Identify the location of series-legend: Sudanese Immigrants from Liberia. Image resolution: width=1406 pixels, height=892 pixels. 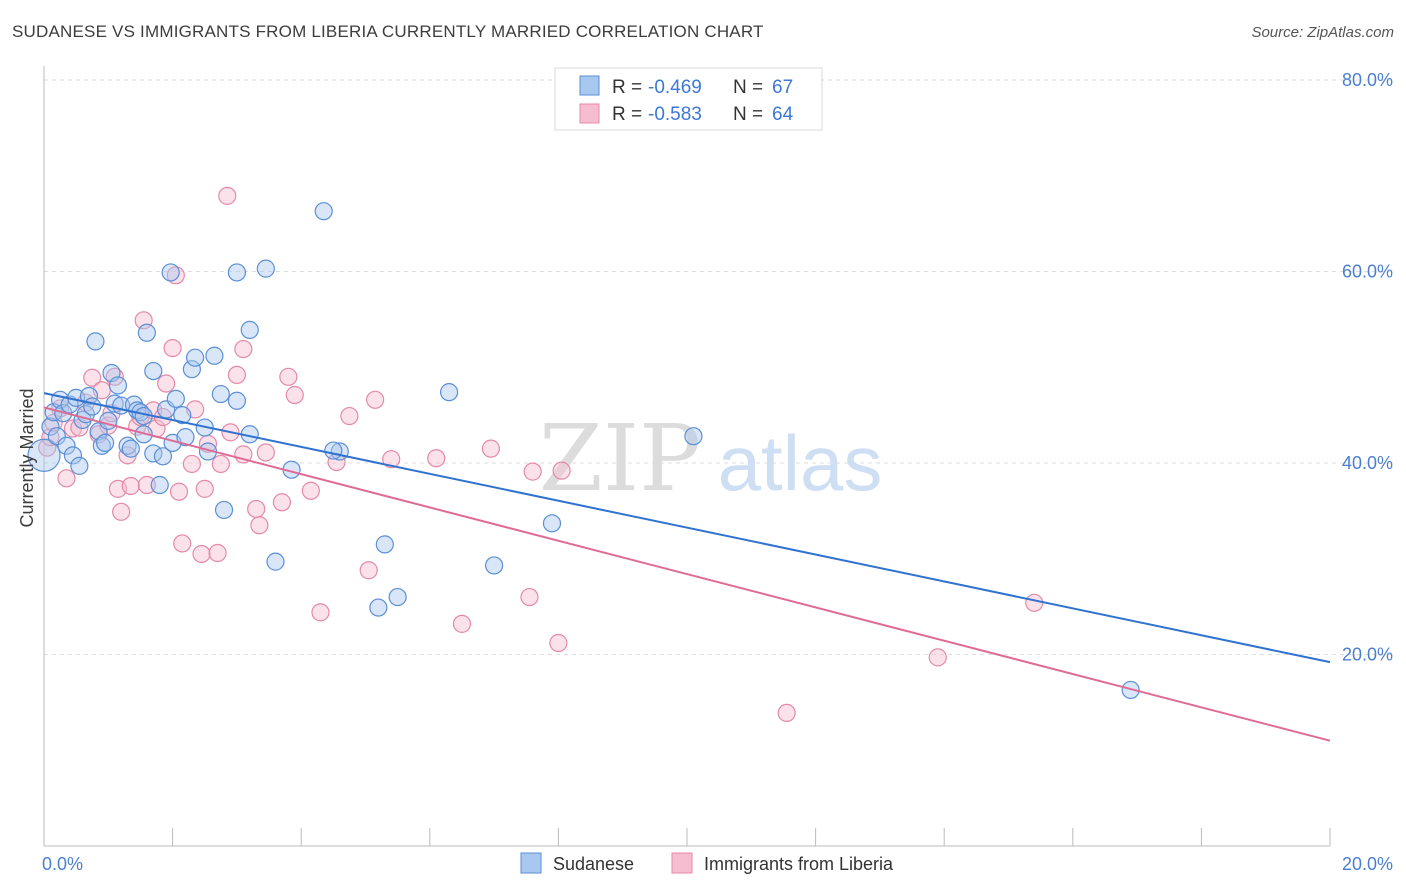
(707, 863).